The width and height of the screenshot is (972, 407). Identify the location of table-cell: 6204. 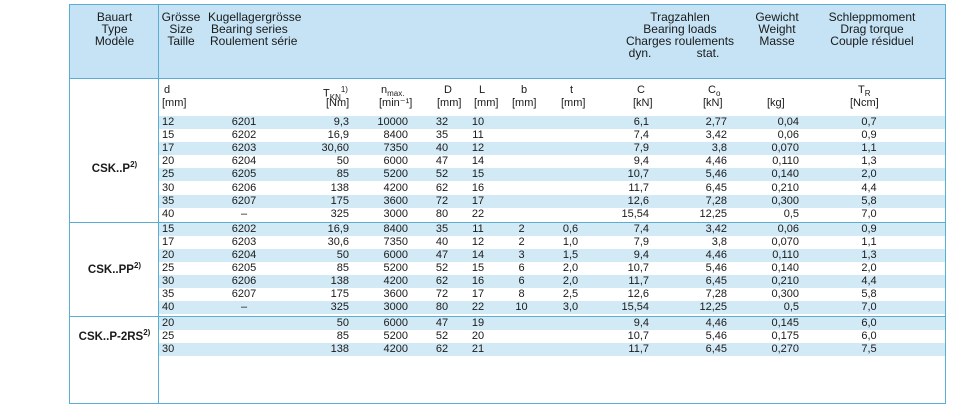
(244, 161).